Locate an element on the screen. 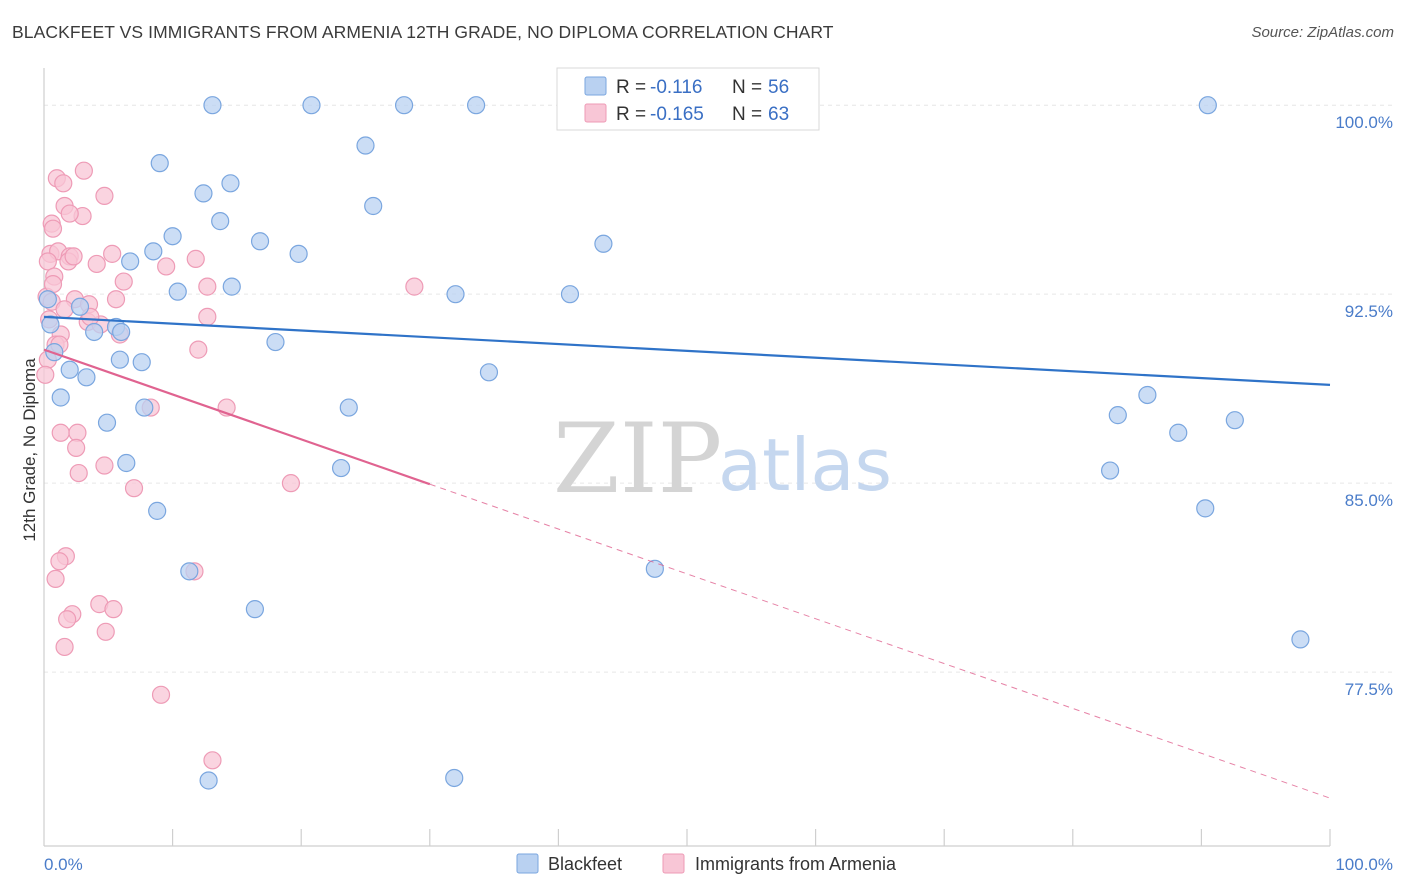 The image size is (1406, 892). stats-legend-swatch-blackfeet is located at coordinates (595, 86).